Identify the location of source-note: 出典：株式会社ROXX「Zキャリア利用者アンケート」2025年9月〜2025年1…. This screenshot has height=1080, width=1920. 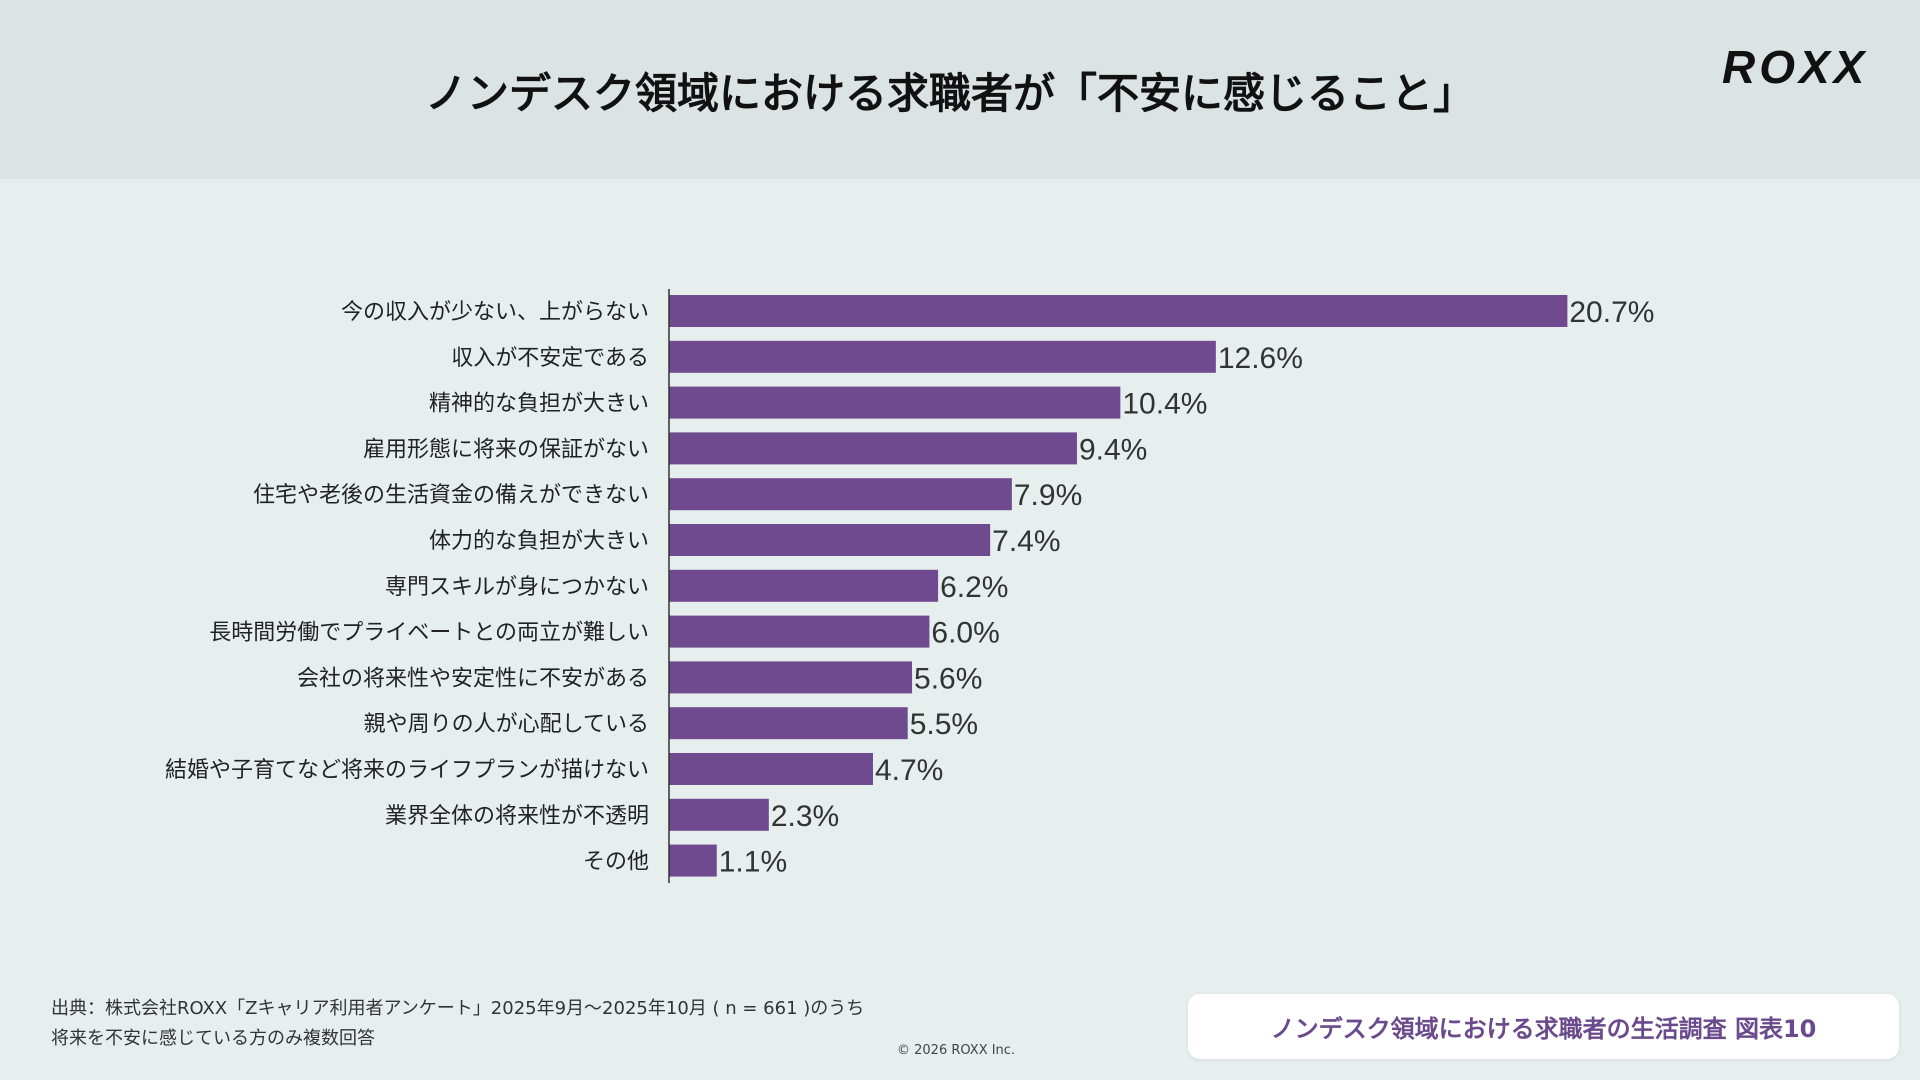
(457, 1024).